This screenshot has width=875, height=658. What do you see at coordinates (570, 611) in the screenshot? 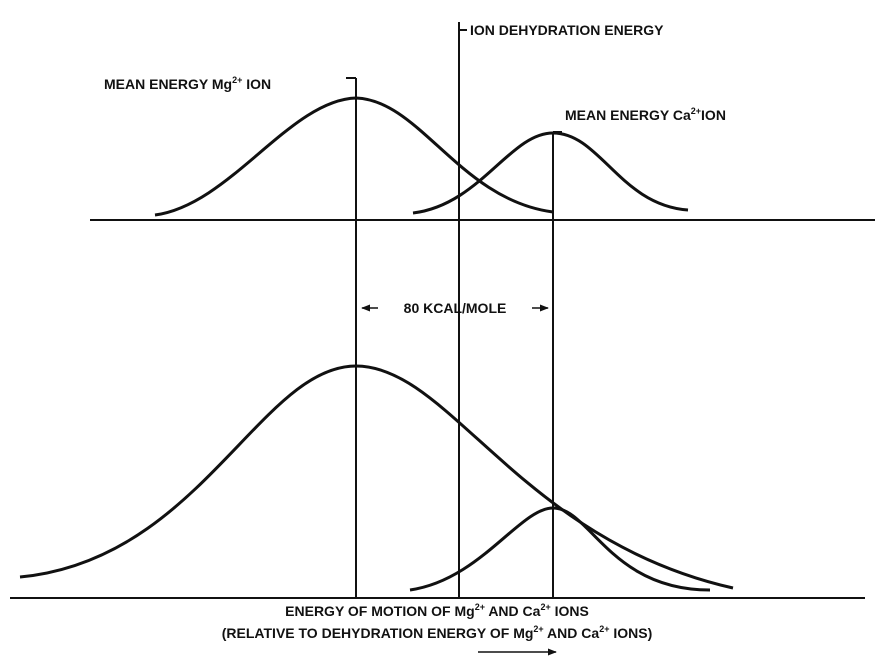
I see `label-part: IONS` at bounding box center [570, 611].